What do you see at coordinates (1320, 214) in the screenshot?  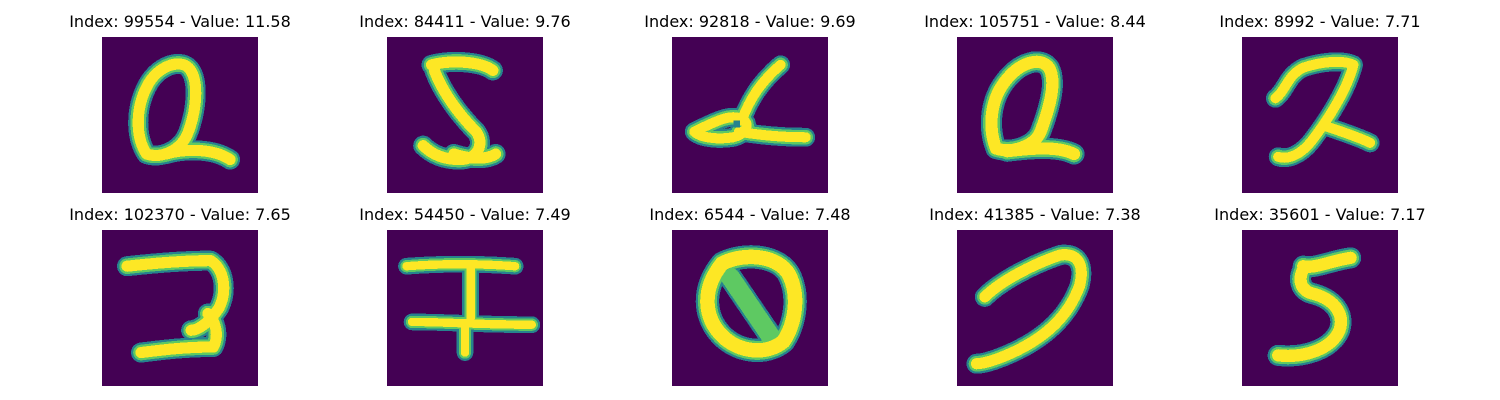 I see `panel-title: Index: 35601 - Value: 7.17` at bounding box center [1320, 214].